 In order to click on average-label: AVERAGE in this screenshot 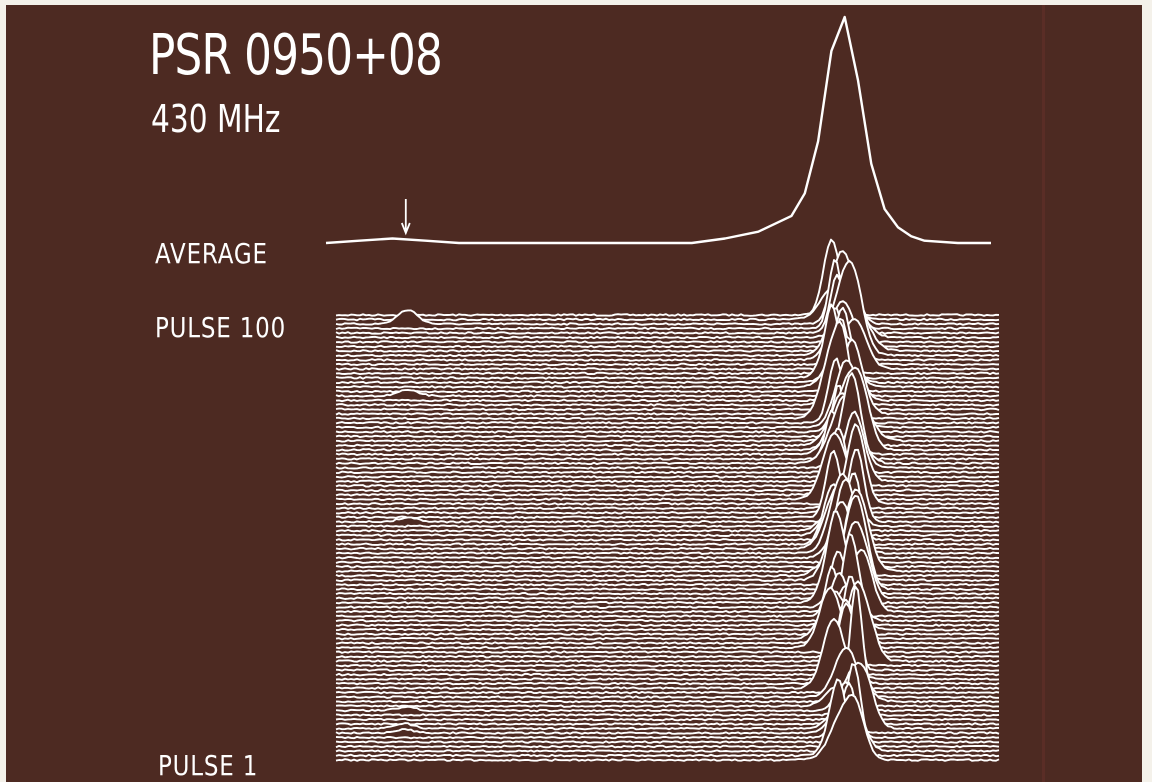, I will do `click(211, 253)`.